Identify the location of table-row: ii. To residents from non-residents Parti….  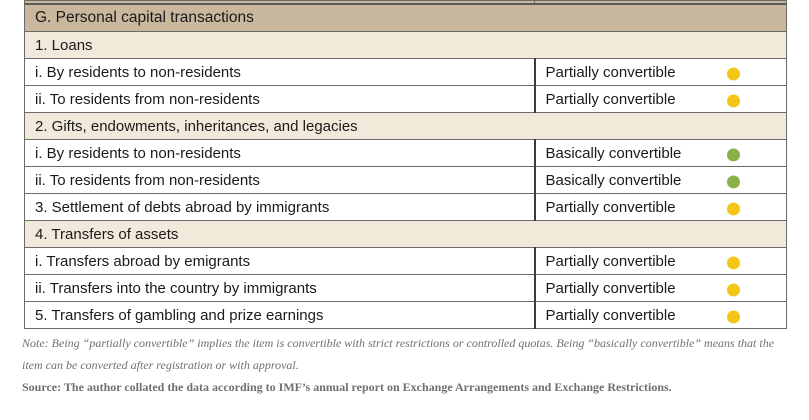
(405, 99).